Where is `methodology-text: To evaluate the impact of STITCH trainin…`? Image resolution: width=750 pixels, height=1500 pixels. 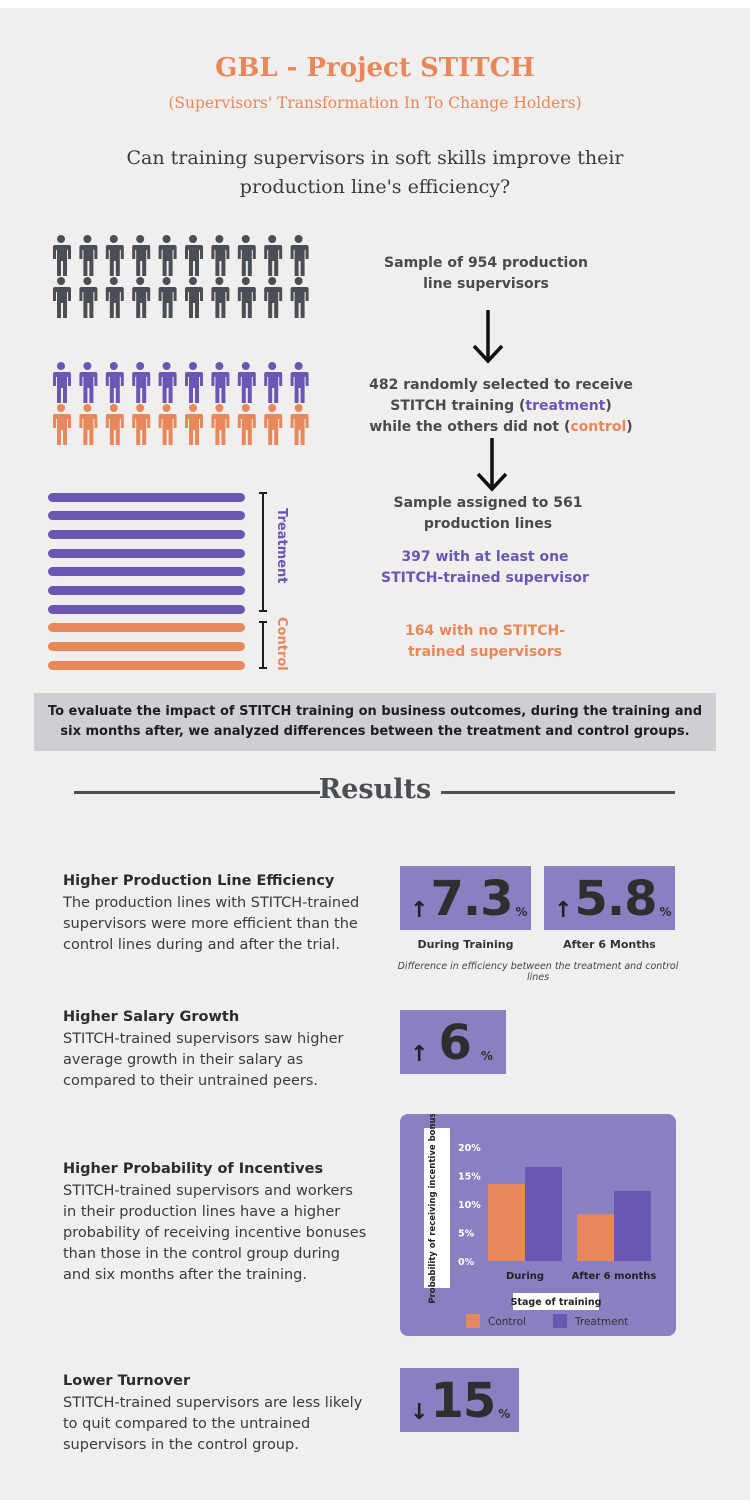
methodology-text: To evaluate the impact of STITCH trainin… is located at coordinates (375, 721).